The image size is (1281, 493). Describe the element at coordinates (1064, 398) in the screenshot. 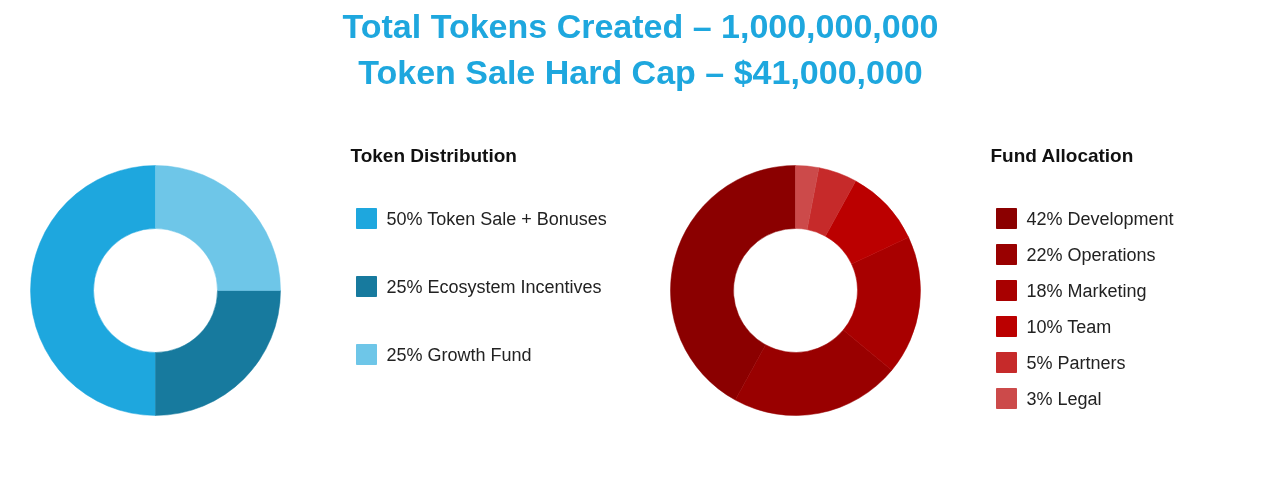

I see `legend-label: 3% Legal` at that location.